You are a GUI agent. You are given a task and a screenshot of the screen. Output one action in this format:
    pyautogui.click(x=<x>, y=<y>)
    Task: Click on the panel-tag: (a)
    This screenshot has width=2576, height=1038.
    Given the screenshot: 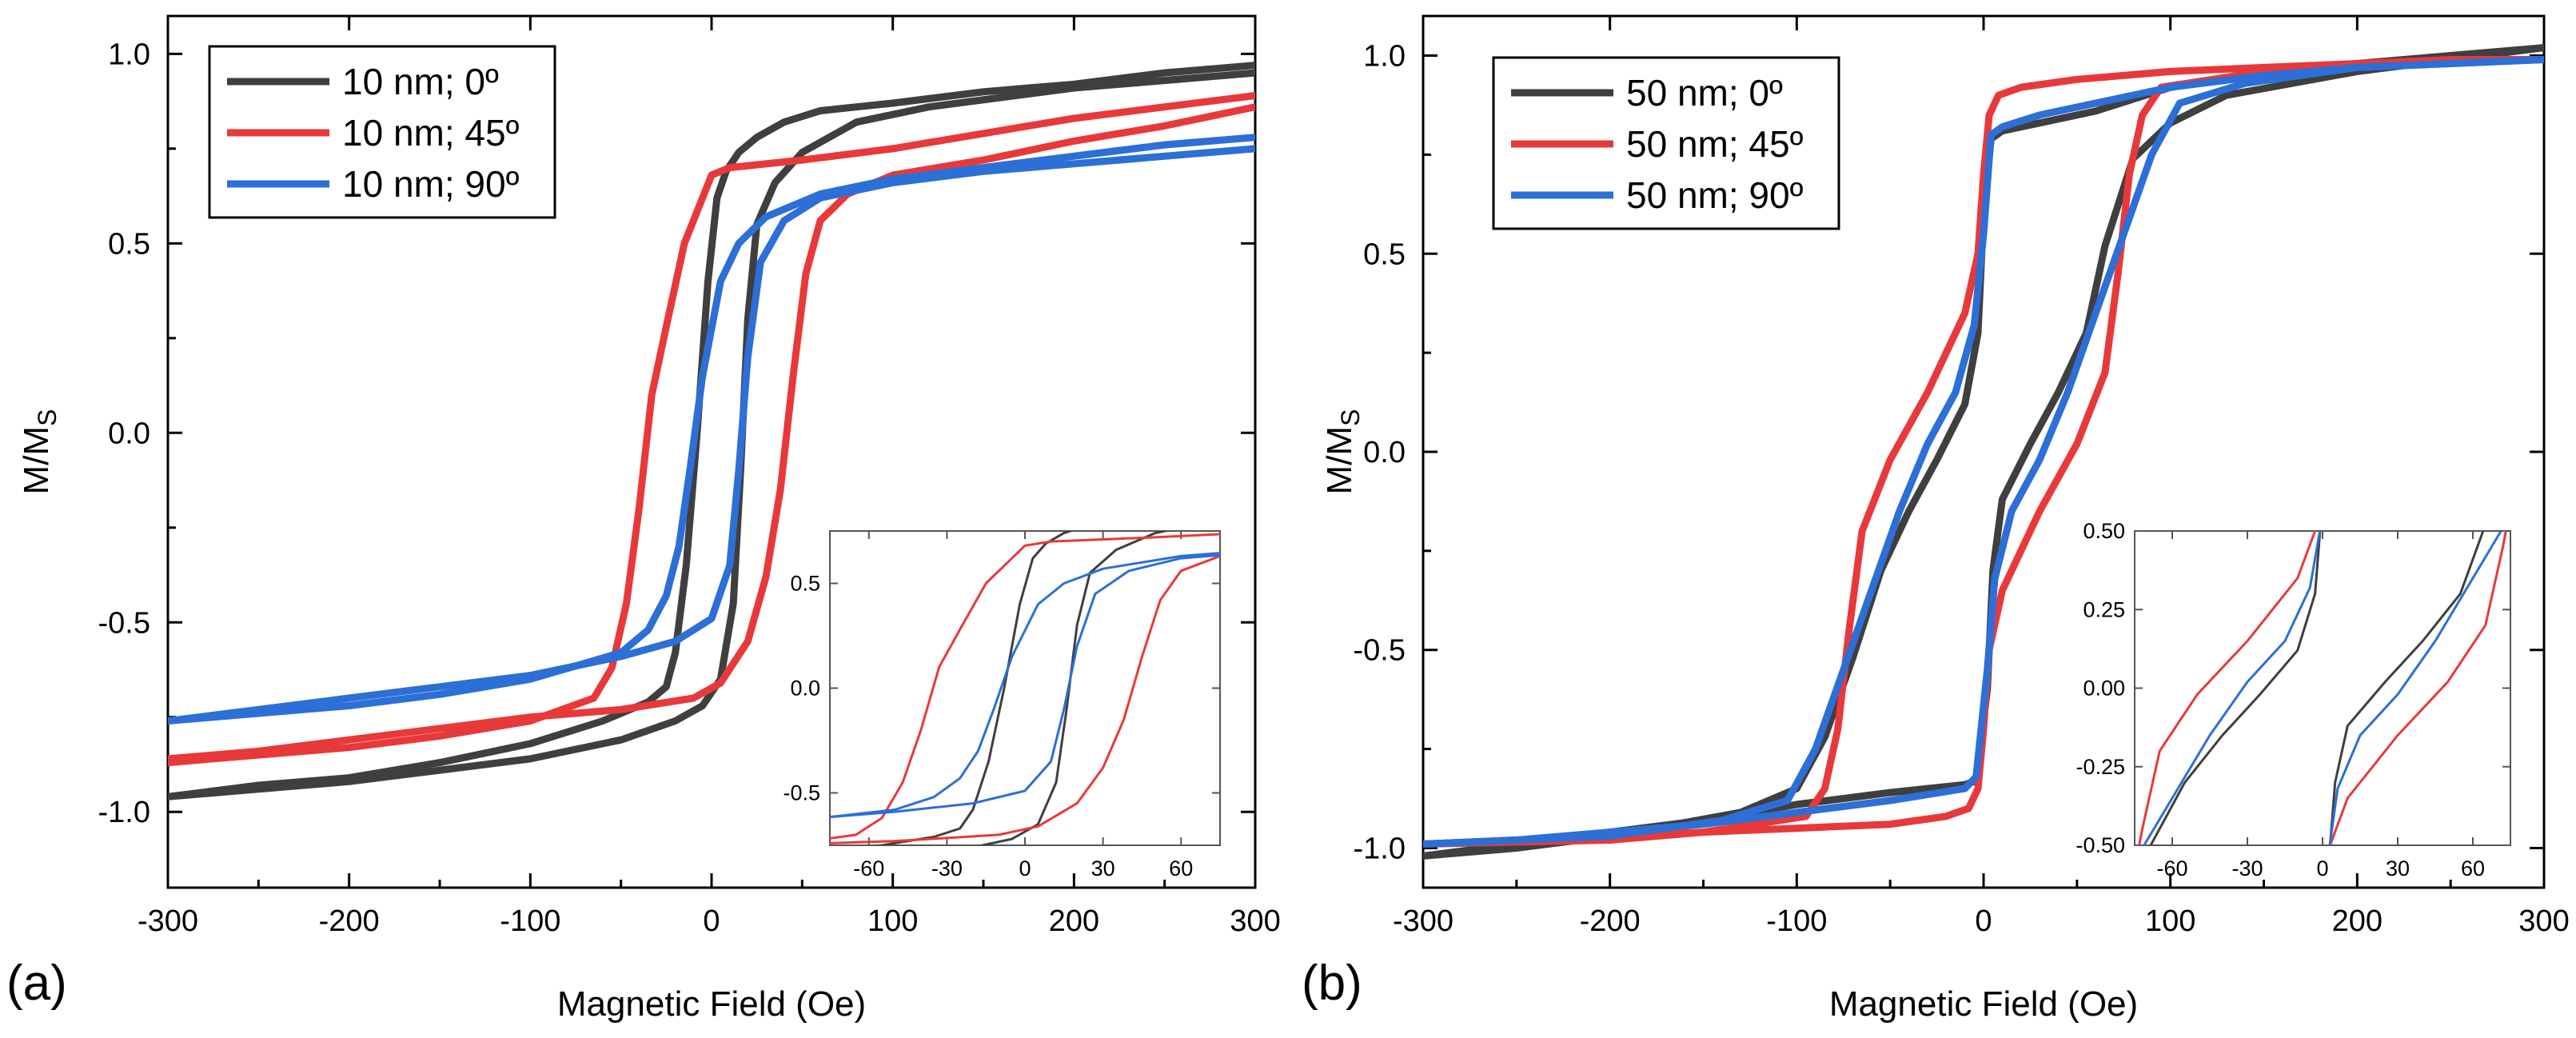 What is the action you would take?
    pyautogui.click(x=36, y=983)
    